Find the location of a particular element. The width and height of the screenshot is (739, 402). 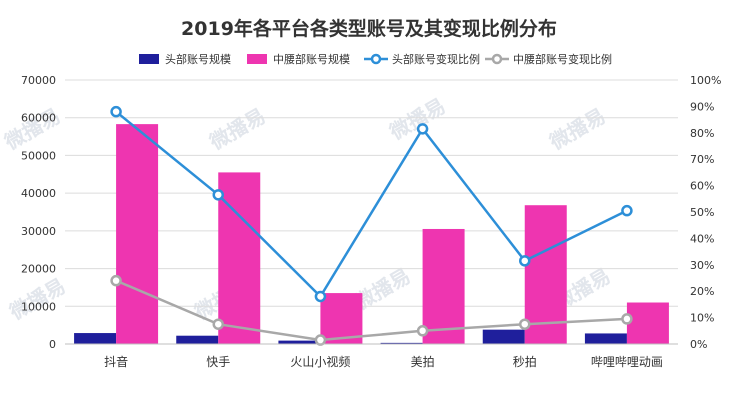

right-tick-label: 50% is located at coordinates (702, 212).